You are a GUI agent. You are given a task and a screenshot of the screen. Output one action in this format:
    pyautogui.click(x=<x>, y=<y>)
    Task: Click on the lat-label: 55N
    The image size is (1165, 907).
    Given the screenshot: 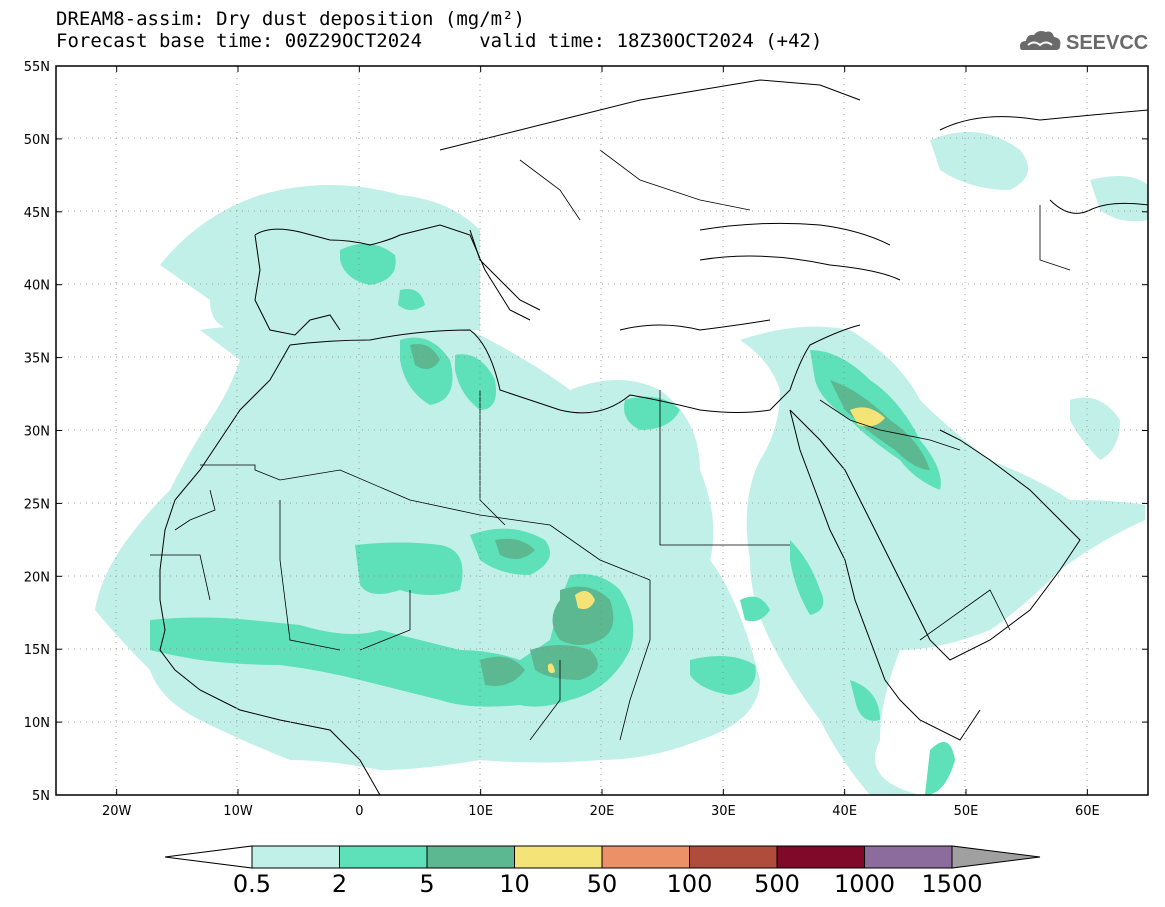 What is the action you would take?
    pyautogui.click(x=37, y=67)
    